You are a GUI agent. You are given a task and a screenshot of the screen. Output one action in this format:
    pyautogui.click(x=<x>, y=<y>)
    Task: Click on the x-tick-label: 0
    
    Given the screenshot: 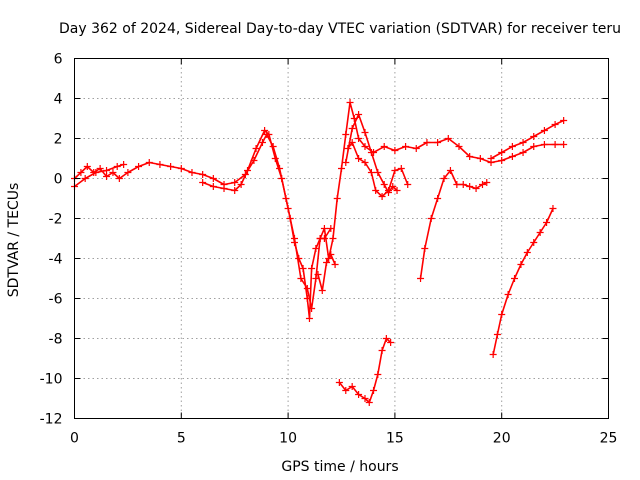 What is the action you would take?
    pyautogui.click(x=74, y=439)
    